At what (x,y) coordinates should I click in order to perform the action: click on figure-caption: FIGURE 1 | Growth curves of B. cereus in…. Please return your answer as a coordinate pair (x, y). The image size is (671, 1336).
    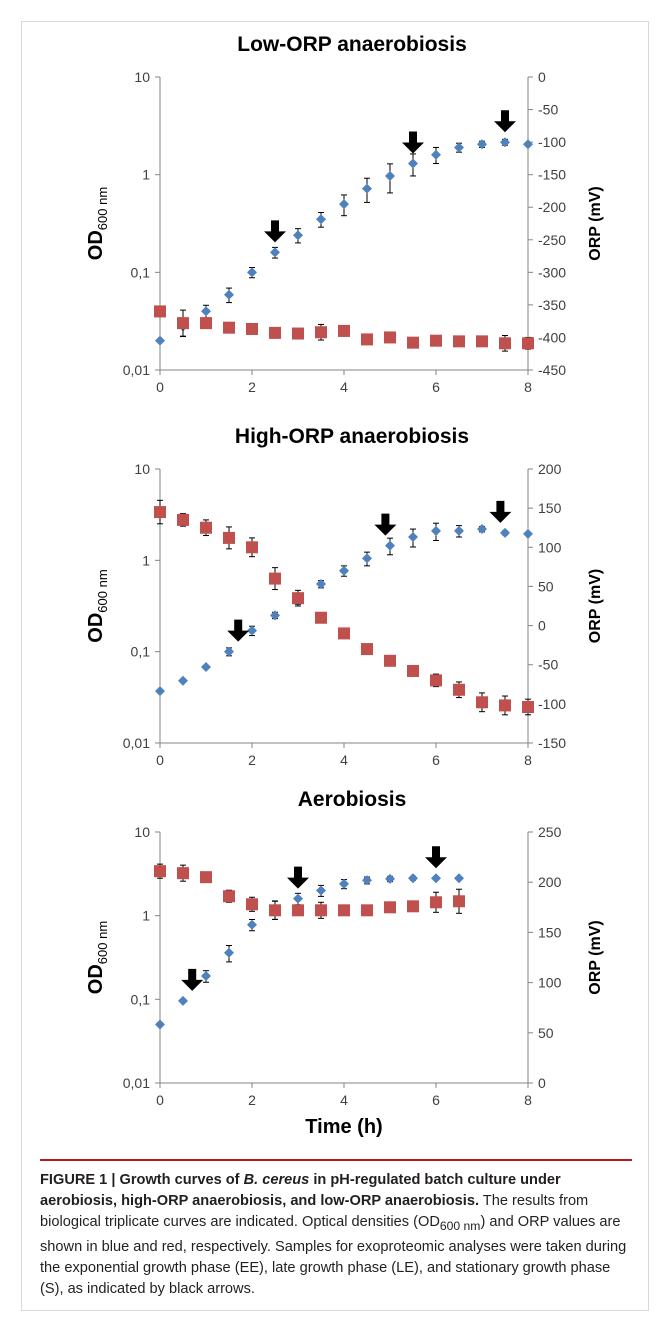
    Looking at the image, I should click on (336, 1235).